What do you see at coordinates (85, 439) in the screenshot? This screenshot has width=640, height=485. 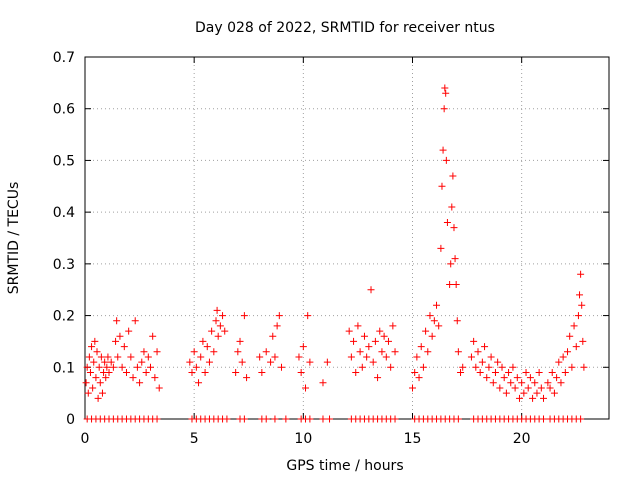 I see `x-tick-label: 0` at bounding box center [85, 439].